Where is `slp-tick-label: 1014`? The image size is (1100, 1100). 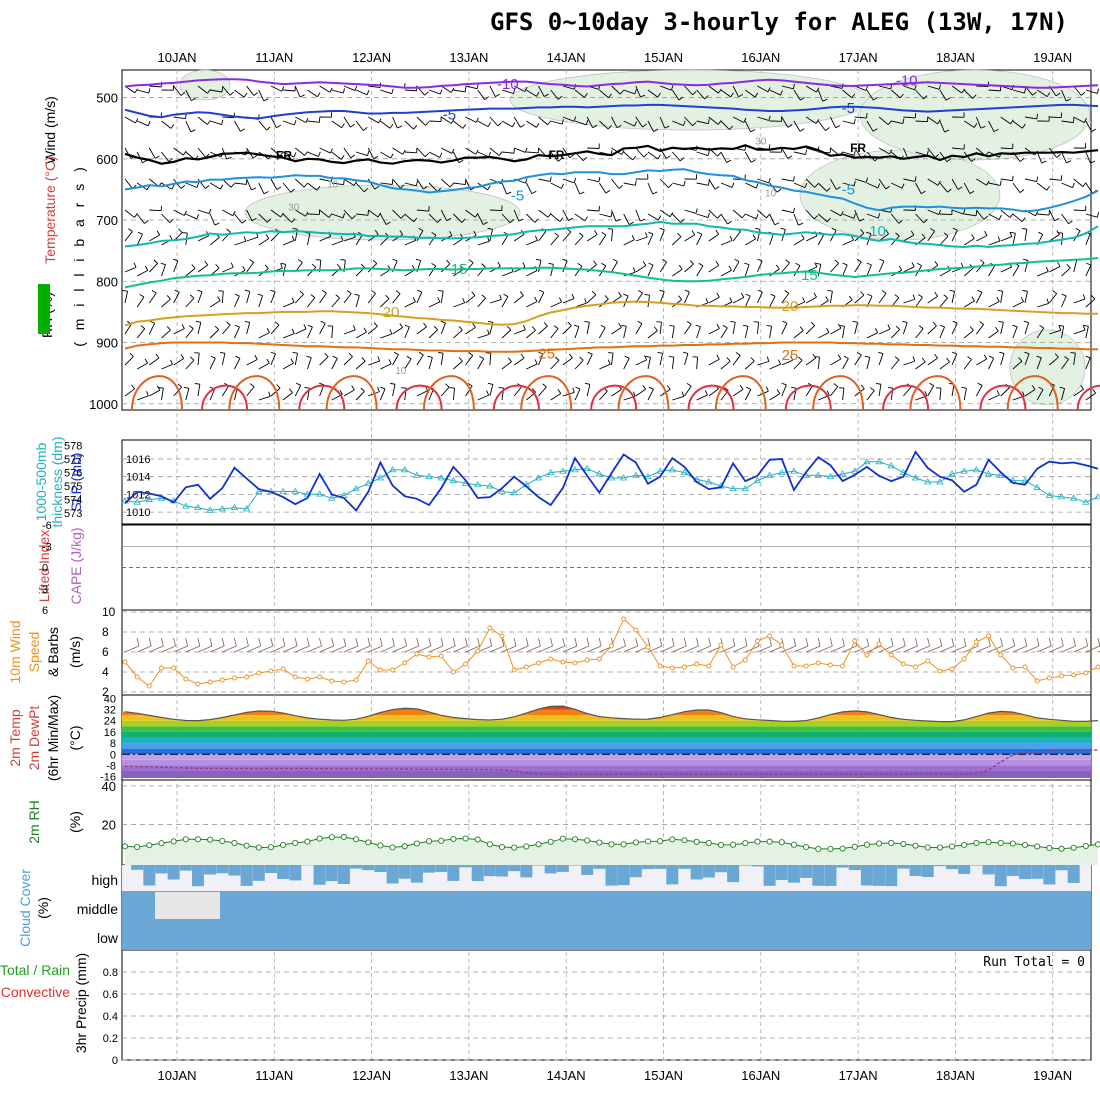 slp-tick-label: 1014 is located at coordinates (138, 478).